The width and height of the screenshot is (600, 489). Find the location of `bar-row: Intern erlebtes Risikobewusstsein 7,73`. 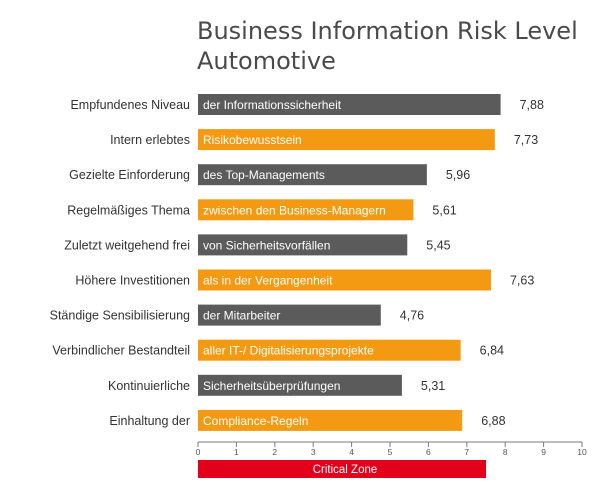

bar-row: Intern erlebtes Risikobewusstsein 7,73 is located at coordinates (324, 140).